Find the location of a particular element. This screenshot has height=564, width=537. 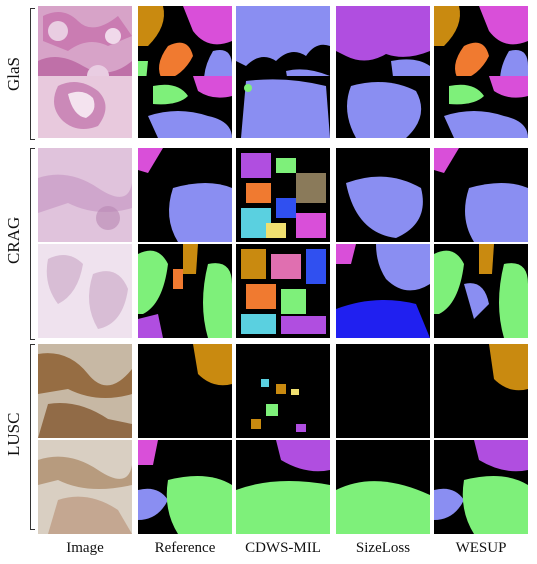

panel-lusc2-reference is located at coordinates (185, 487).